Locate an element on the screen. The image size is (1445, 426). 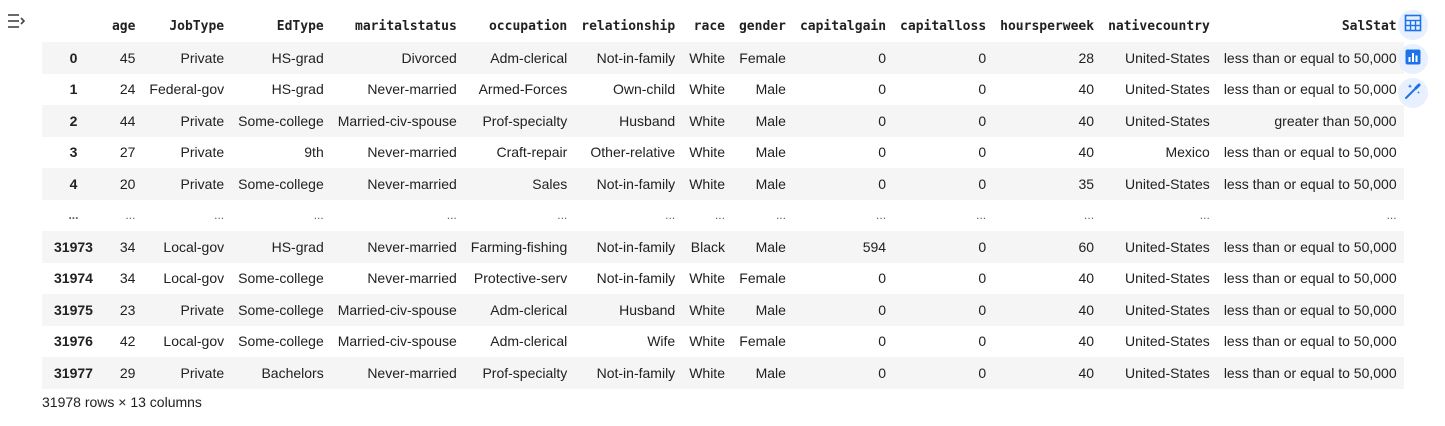
convert-to-interactive-table-button is located at coordinates (1413, 25).